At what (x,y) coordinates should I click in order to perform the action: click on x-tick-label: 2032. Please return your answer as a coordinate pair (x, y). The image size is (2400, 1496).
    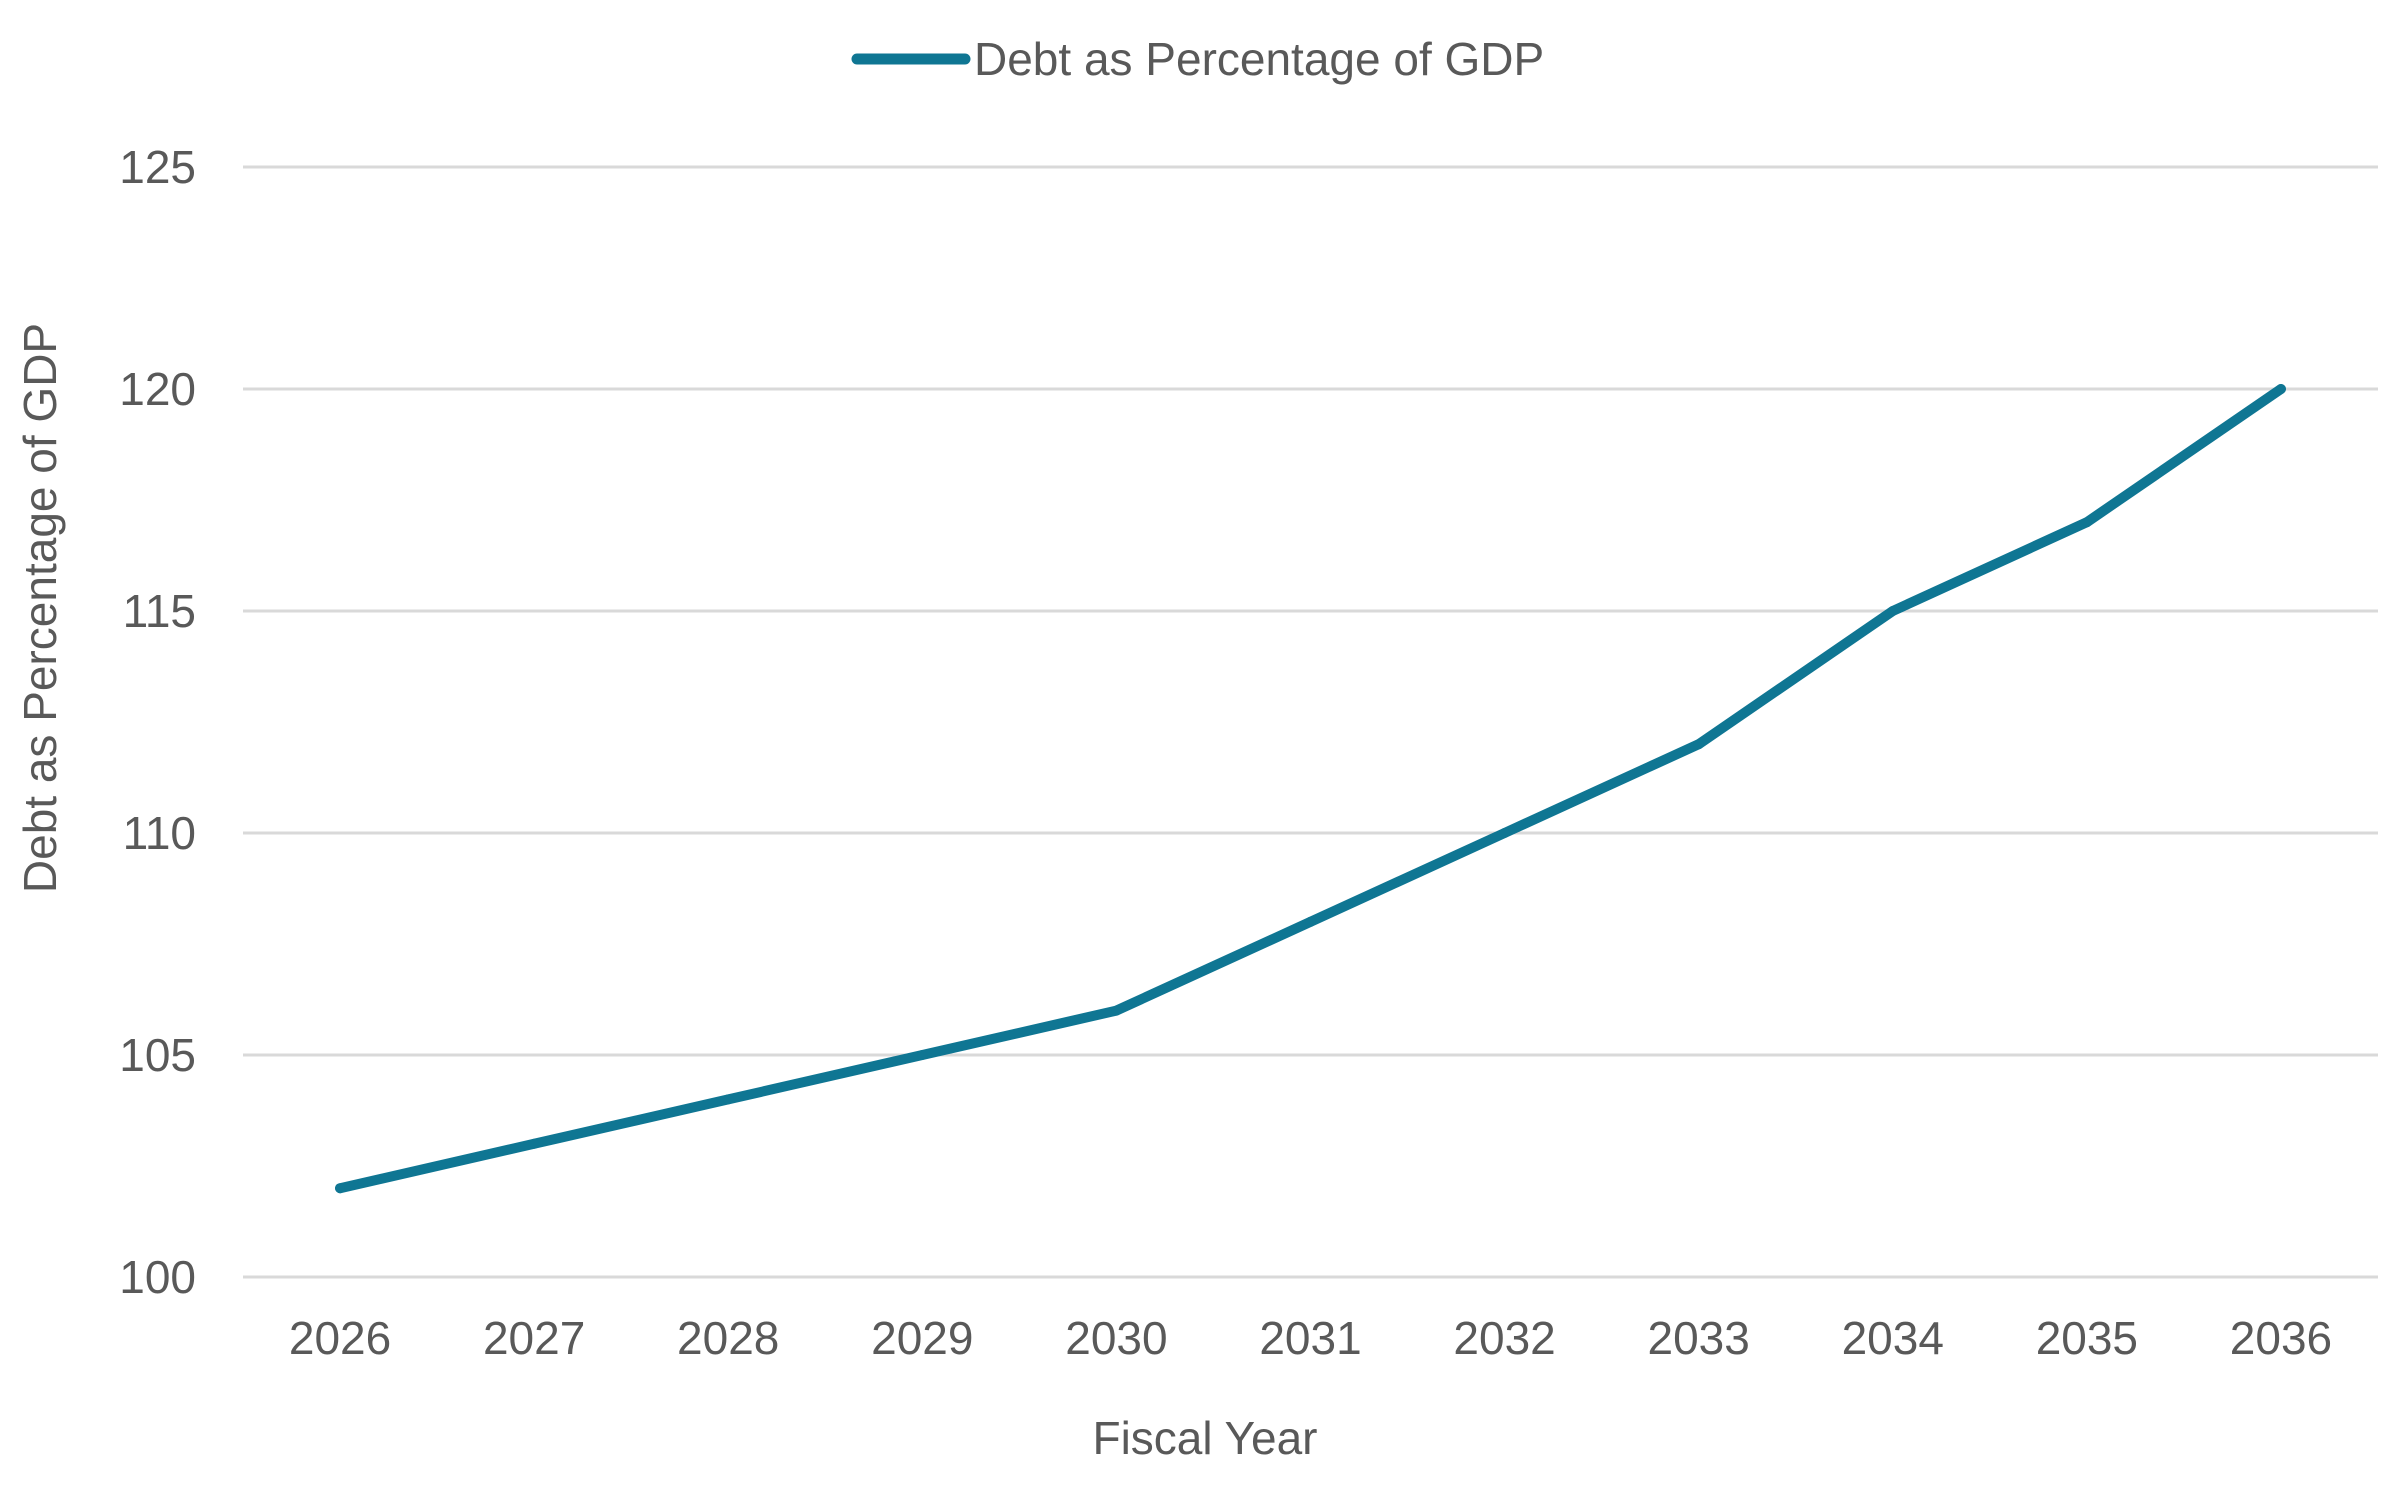
    Looking at the image, I should click on (1504, 1338).